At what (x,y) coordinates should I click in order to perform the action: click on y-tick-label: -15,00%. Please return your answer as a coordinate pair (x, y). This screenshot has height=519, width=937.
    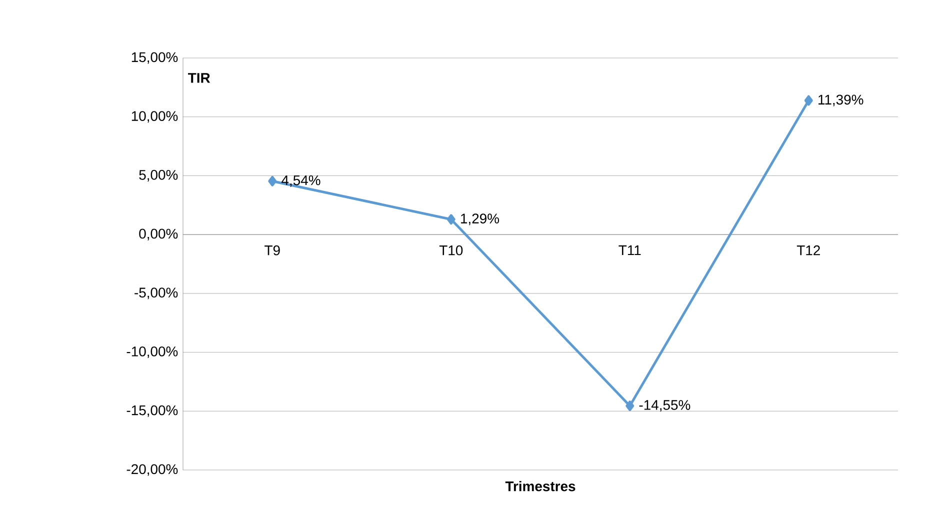
    Looking at the image, I should click on (152, 411).